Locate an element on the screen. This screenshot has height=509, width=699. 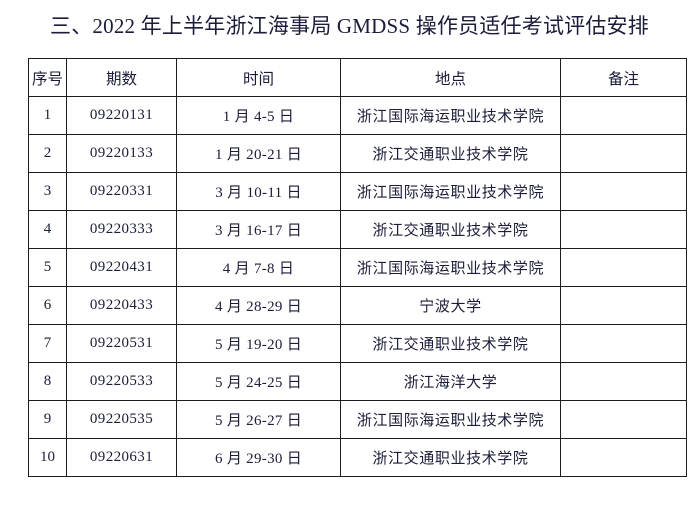
table-row: 1 09220131 1 月 4-5 日浙江国际海运职业技术学院 is located at coordinates (357, 115).